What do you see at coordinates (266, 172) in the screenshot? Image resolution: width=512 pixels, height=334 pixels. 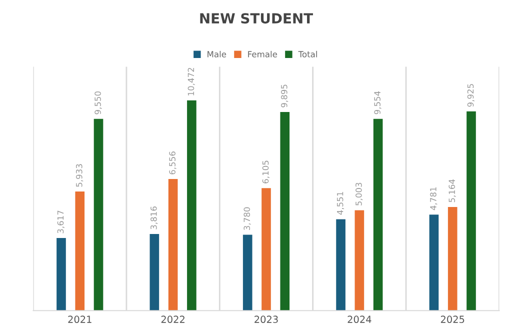 I see `data-label: 6,105` at bounding box center [266, 172].